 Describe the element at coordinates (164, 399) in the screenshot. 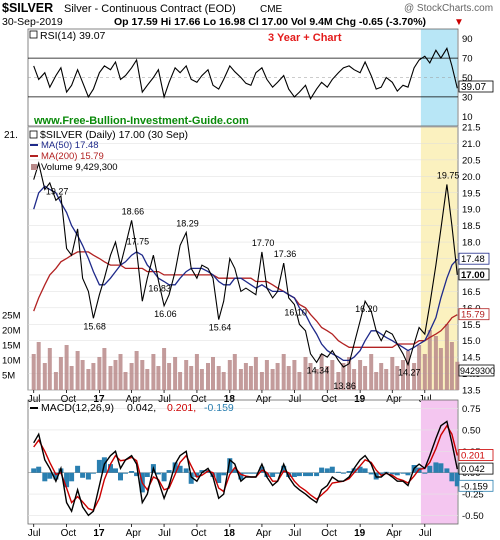

I see `x-axis-label: Jul` at that location.